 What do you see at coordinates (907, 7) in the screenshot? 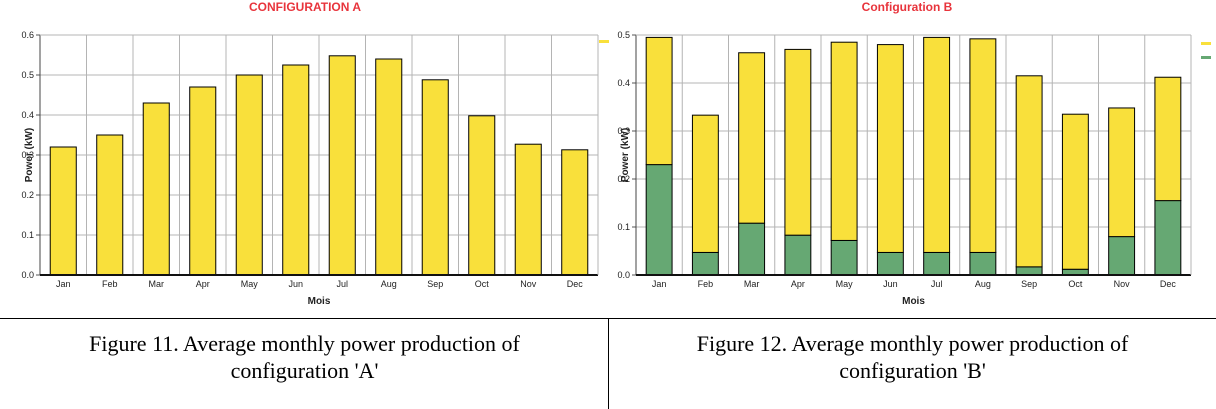
I see `chart-title: Configuration B` at bounding box center [907, 7].